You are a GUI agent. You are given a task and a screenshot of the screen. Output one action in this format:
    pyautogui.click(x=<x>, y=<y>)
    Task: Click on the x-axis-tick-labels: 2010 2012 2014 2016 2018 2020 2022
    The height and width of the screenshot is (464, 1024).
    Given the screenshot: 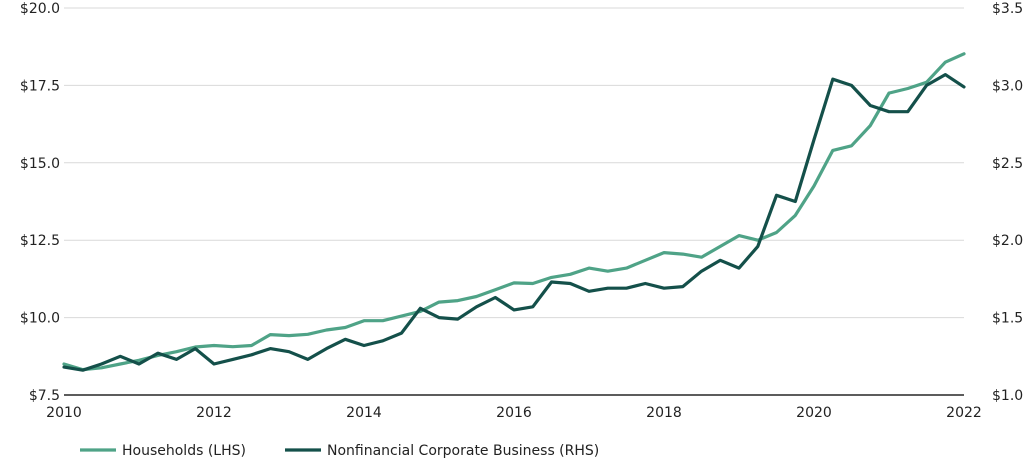 What is the action you would take?
    pyautogui.click(x=514, y=413)
    